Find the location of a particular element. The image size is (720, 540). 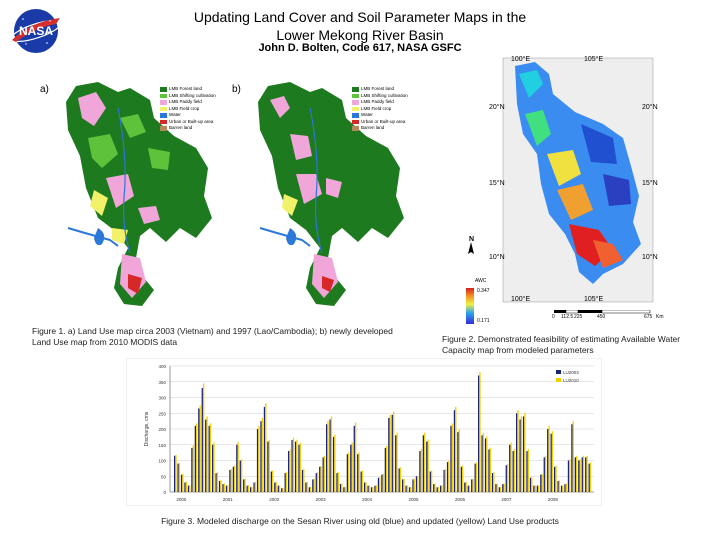

scale-label-3: 450 is located at coordinates (601, 317).